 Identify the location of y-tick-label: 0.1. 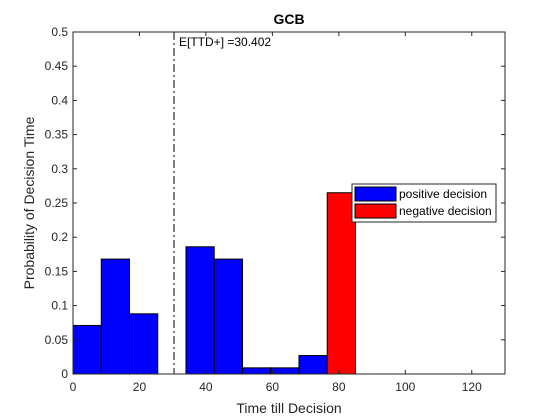
(59, 306).